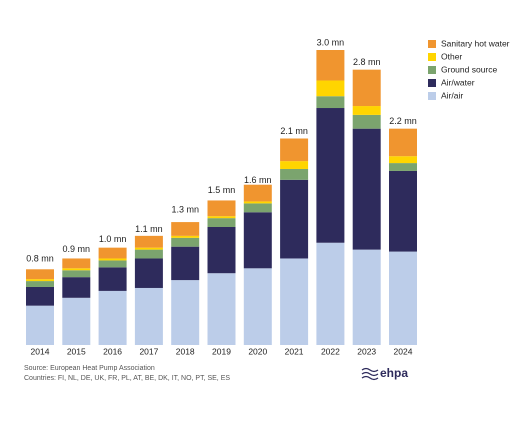  What do you see at coordinates (148, 351) in the screenshot?
I see `x-tick-label: 2017` at bounding box center [148, 351].